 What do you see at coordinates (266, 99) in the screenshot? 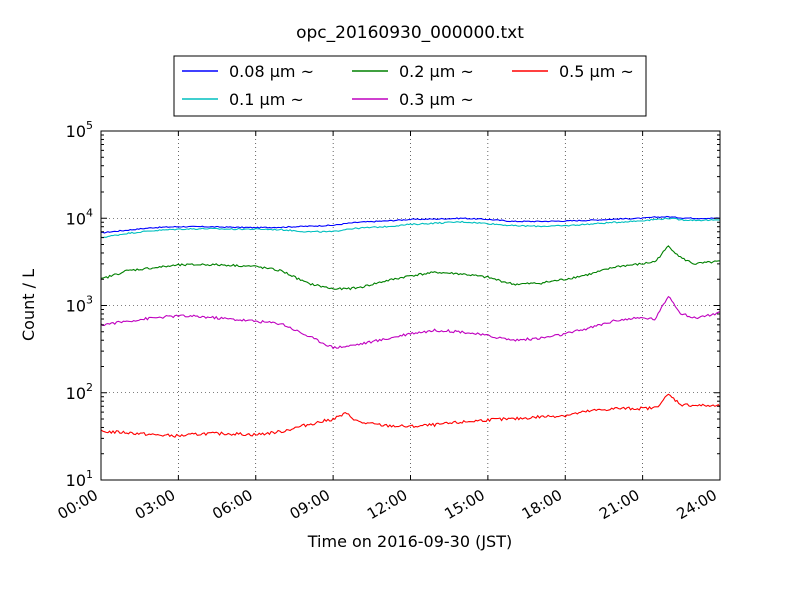
I see `legend-label: 0.1 µm ~` at bounding box center [266, 99].